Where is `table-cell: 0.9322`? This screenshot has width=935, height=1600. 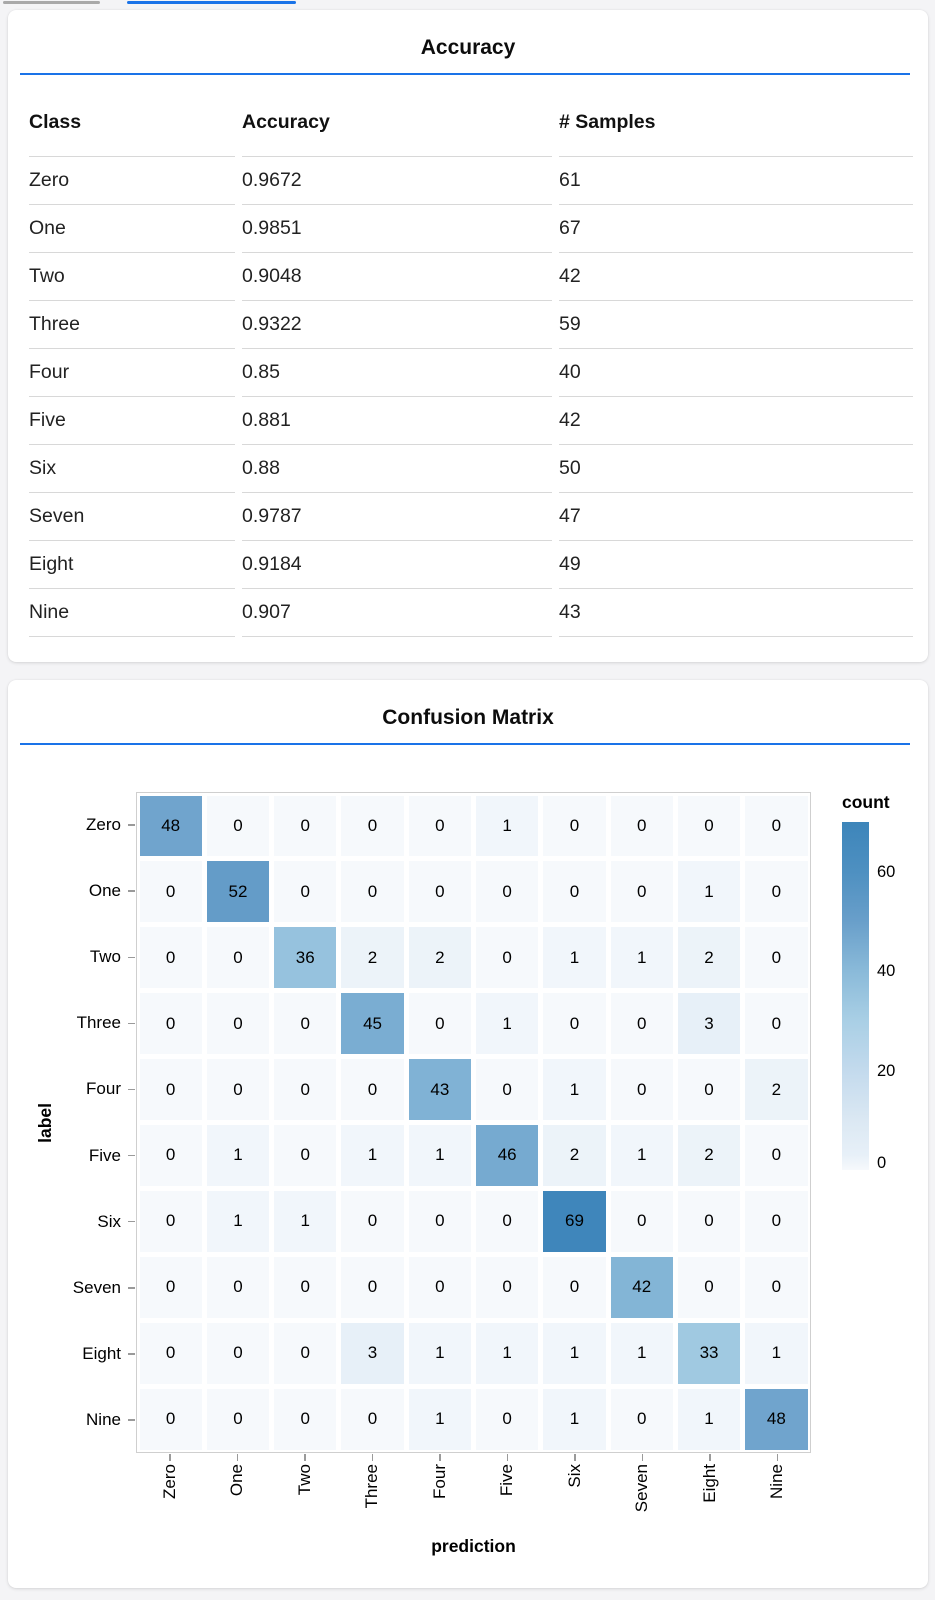 table-cell: 0.9322 is located at coordinates (397, 324).